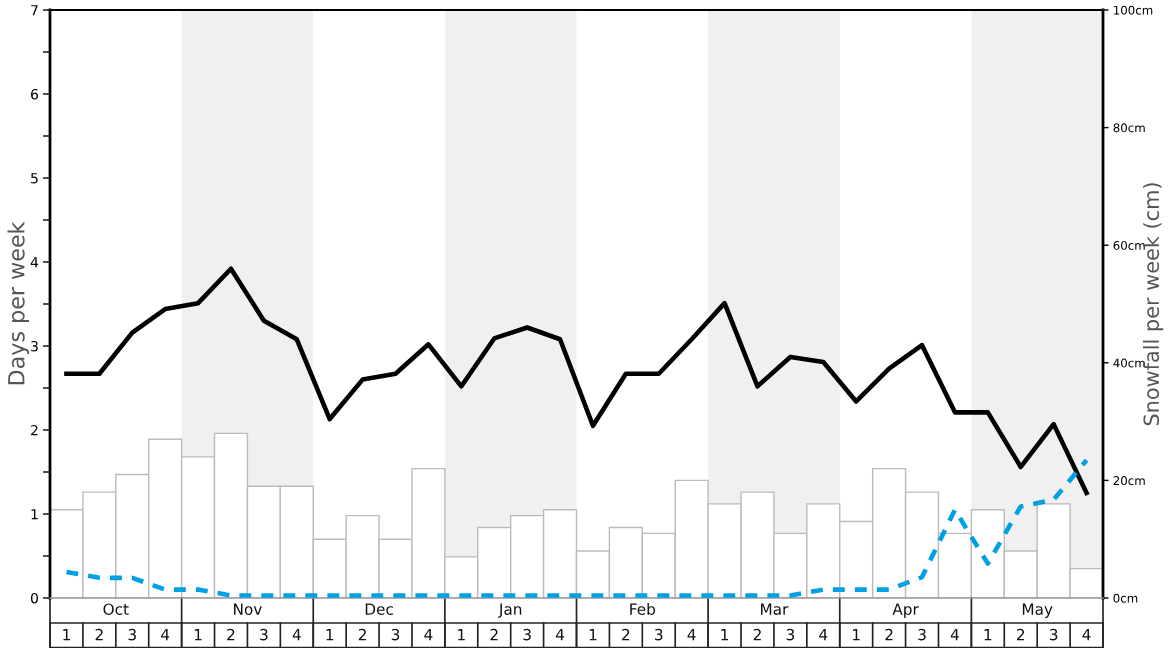 This screenshot has height=648, width=1168. What do you see at coordinates (248, 609) in the screenshot?
I see `text: Nov` at bounding box center [248, 609].